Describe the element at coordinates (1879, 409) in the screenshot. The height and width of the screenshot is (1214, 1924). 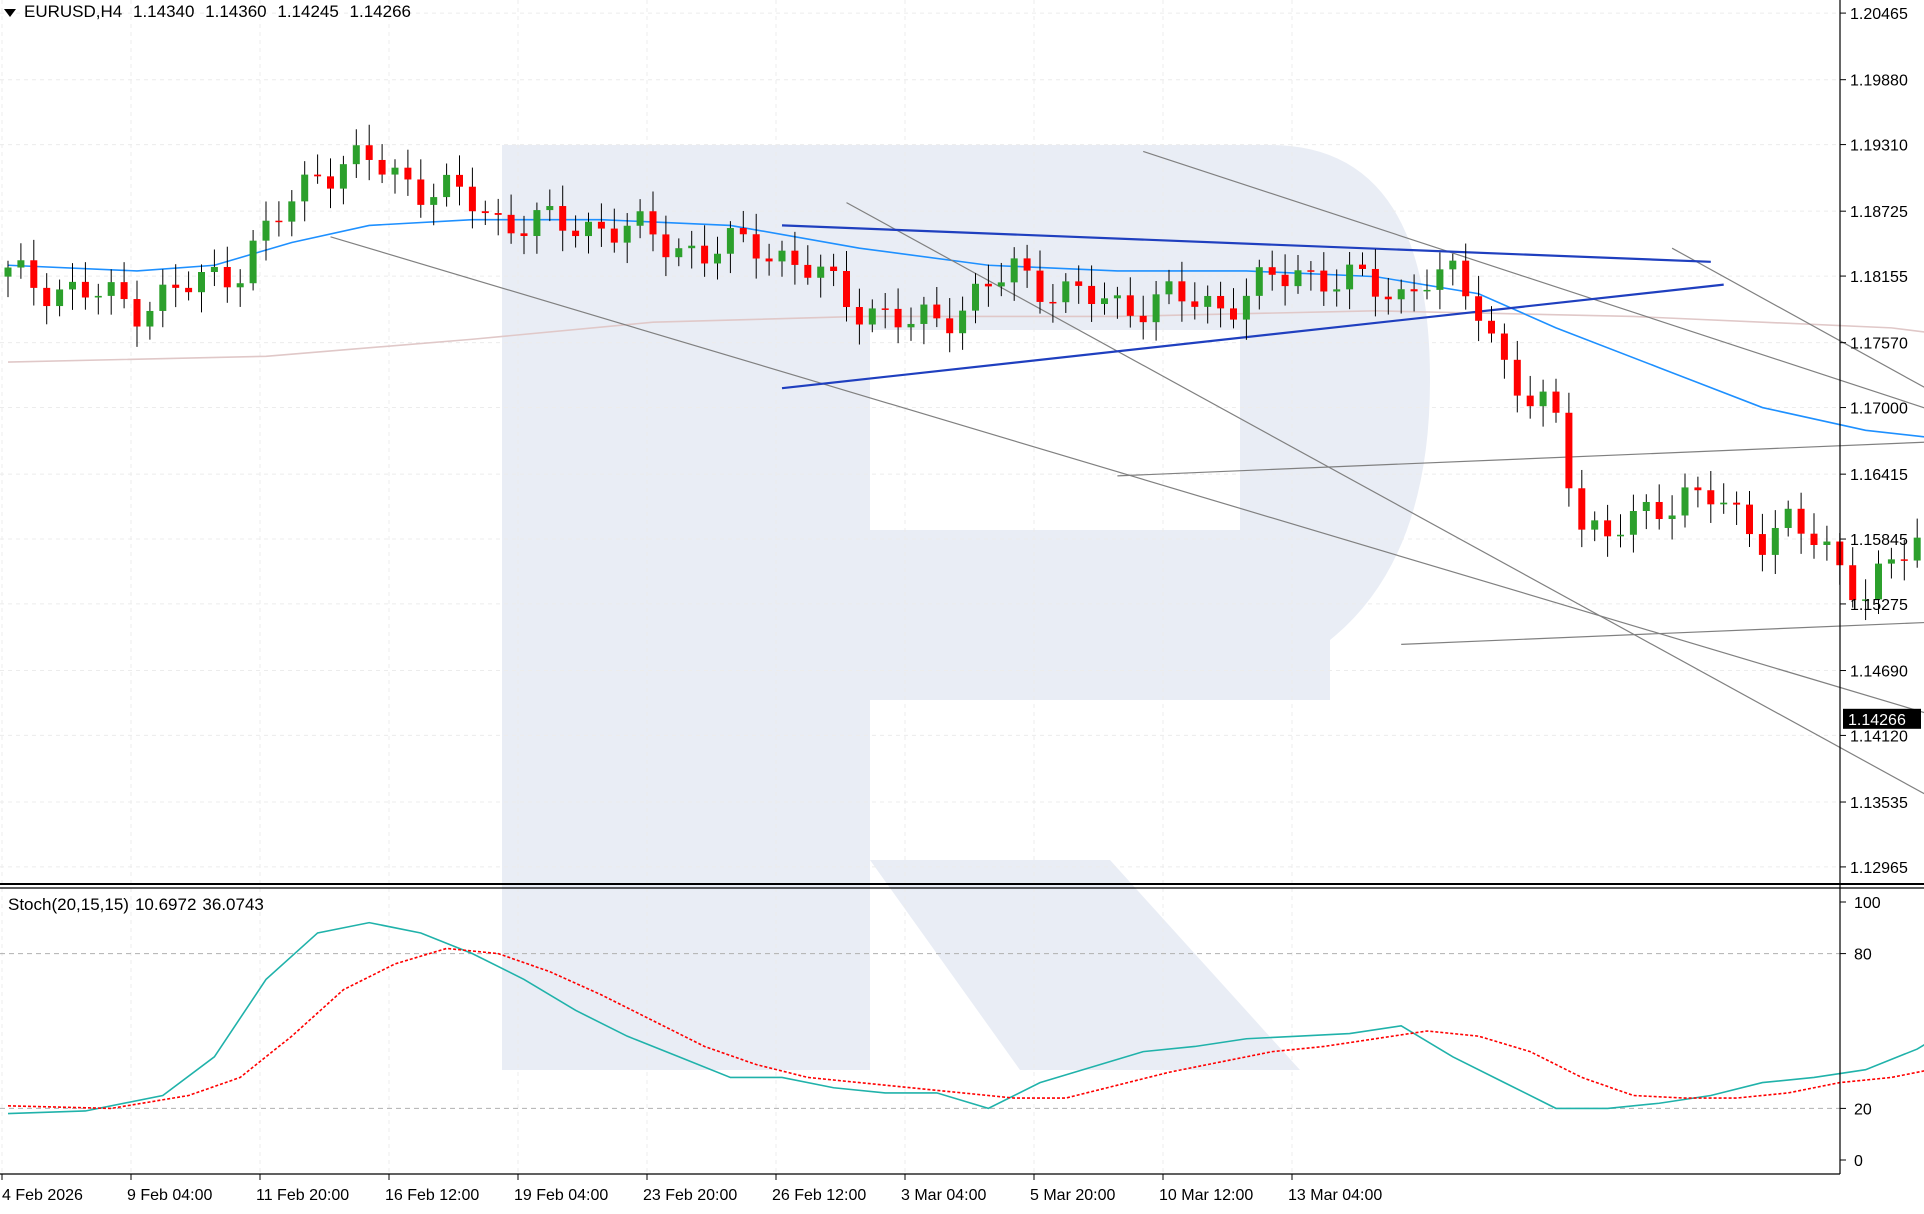
I see `price-tick-label: 1.17000` at that location.